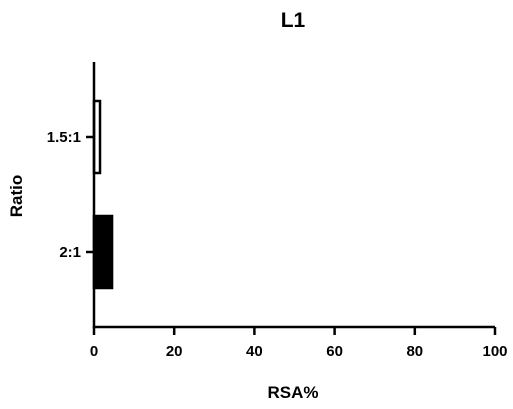 The width and height of the screenshot is (513, 409). Describe the element at coordinates (70, 195) in the screenshot. I see `y-axis-ticks: 1.5:1 2:1` at that location.